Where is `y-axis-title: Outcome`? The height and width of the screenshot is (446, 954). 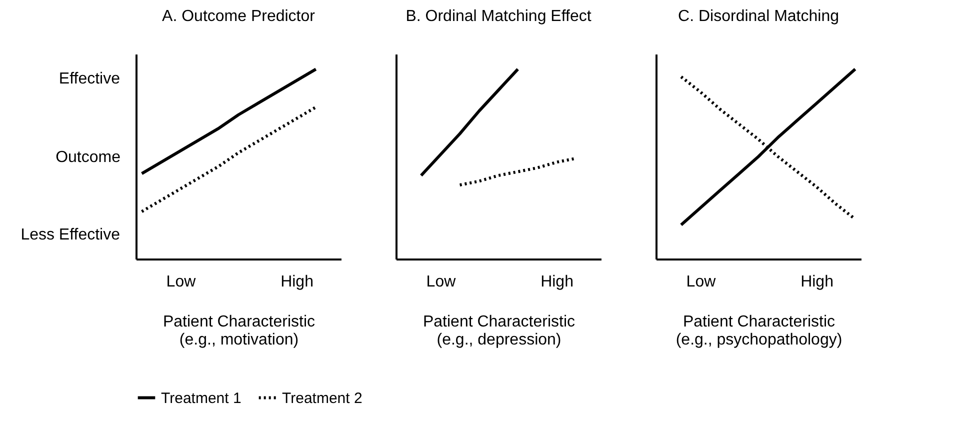 y-axis-title: Outcome is located at coordinates (88, 157).